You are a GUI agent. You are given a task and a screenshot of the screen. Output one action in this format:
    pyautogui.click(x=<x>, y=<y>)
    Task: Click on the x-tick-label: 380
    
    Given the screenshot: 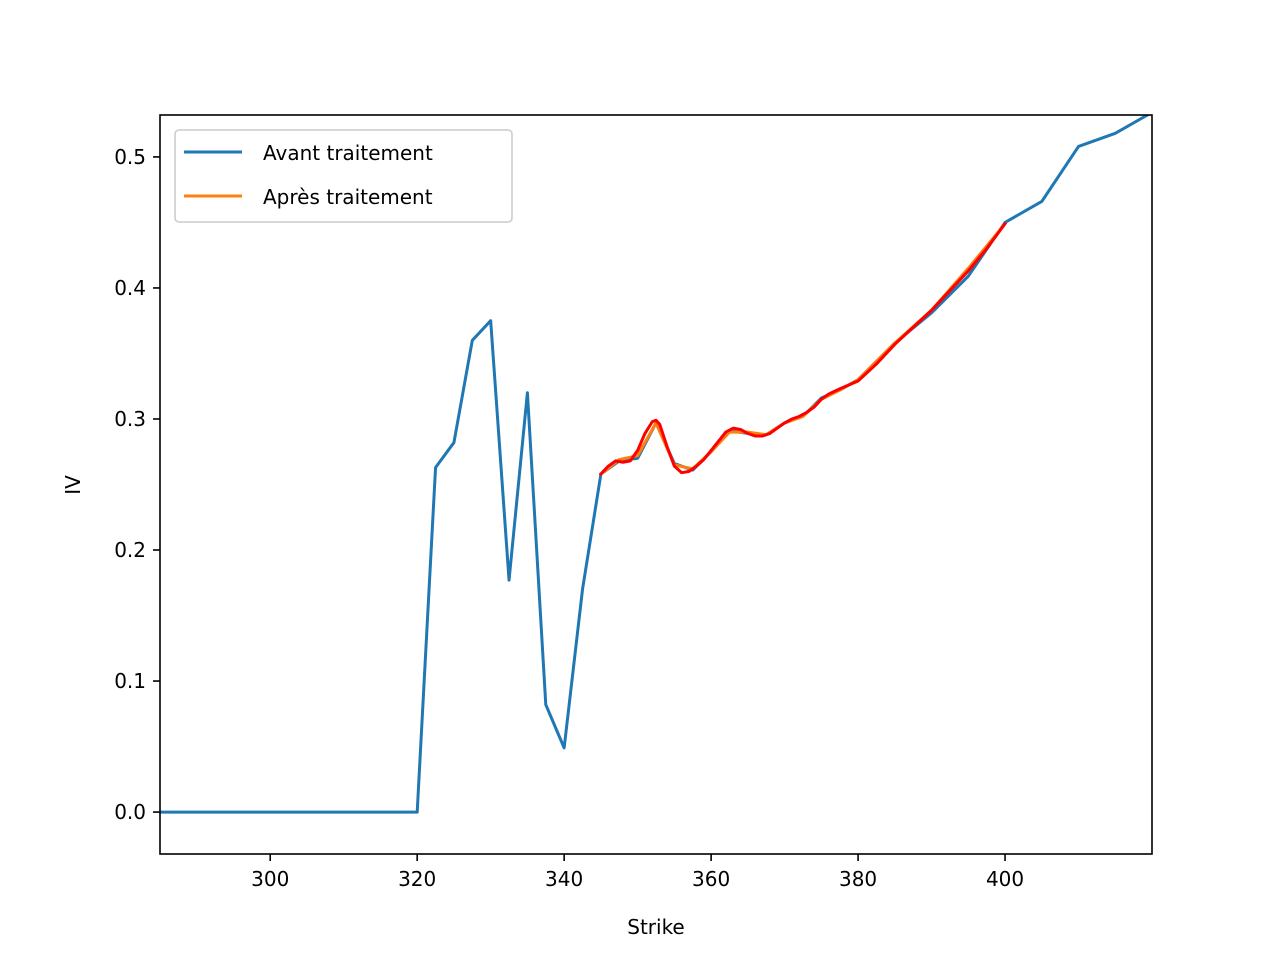 What is the action you would take?
    pyautogui.click(x=858, y=879)
    